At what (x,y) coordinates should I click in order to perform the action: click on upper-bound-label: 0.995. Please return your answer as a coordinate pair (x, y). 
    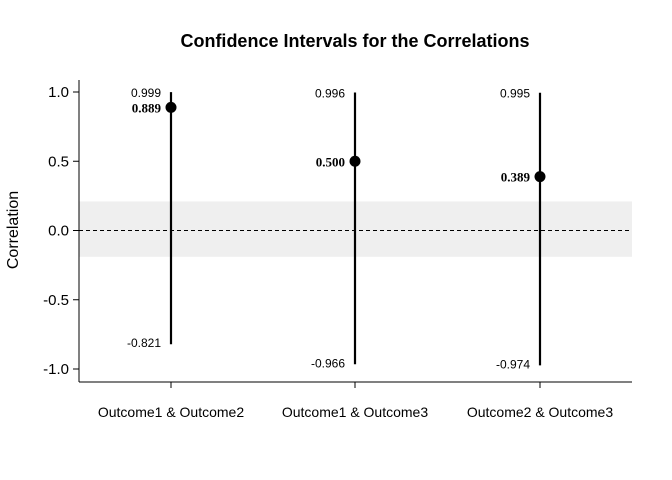
    Looking at the image, I should click on (515, 94).